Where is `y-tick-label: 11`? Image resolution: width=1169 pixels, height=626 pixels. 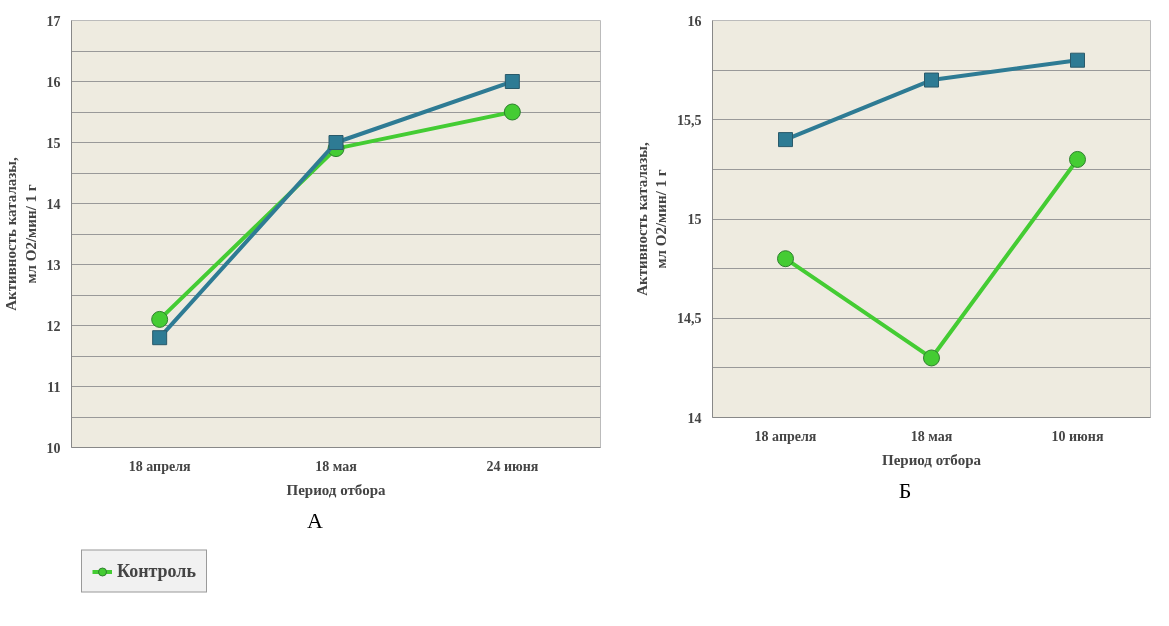 y-tick-label: 11 is located at coordinates (54, 387).